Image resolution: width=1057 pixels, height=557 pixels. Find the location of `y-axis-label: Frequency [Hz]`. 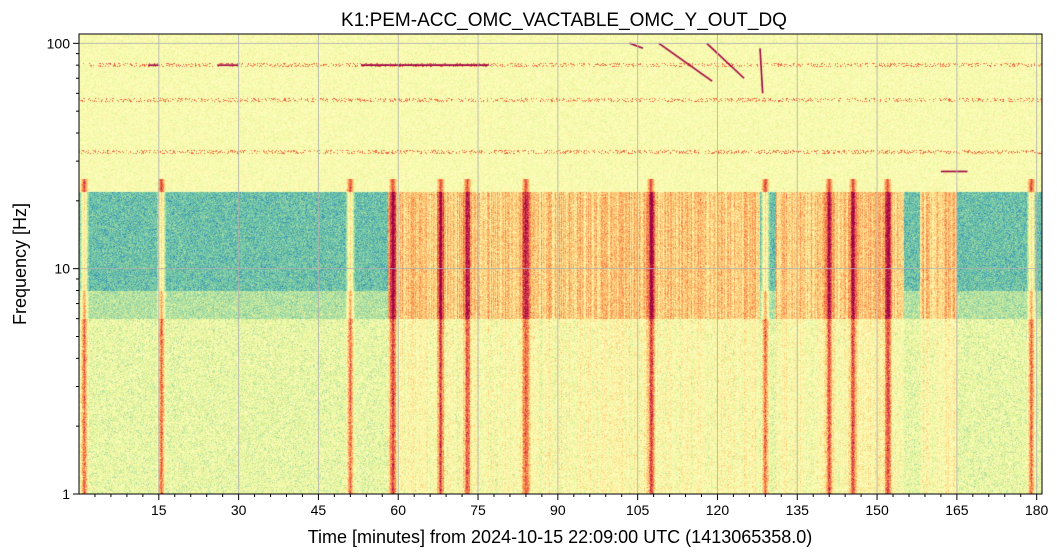

y-axis-label: Frequency [Hz] is located at coordinates (20, 264).